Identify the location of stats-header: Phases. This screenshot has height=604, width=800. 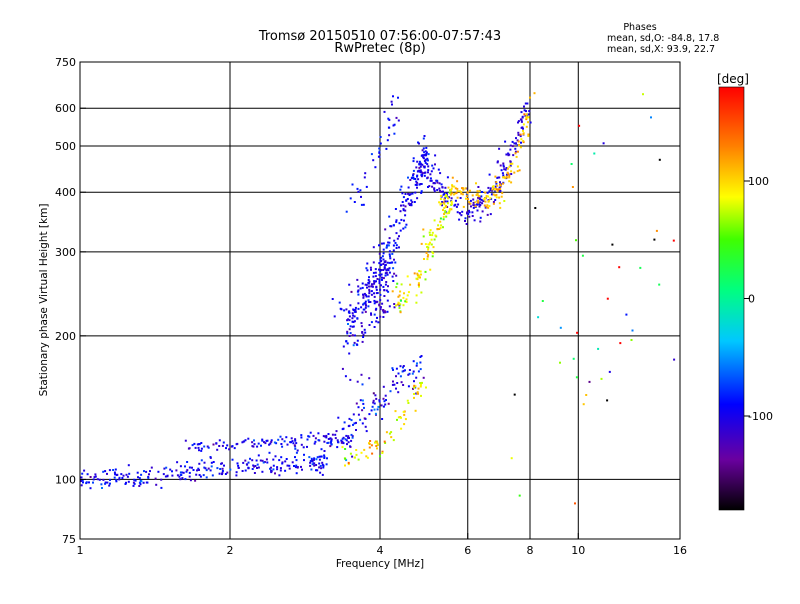
(639, 27).